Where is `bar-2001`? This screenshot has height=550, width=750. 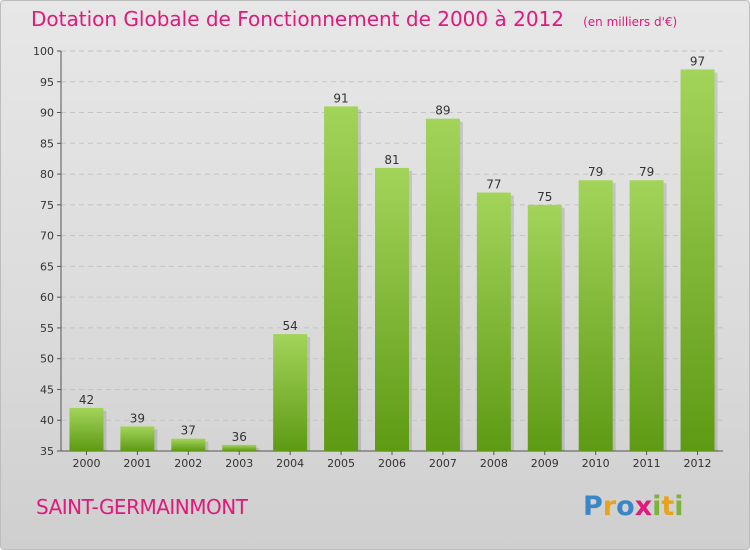
bar-2001 is located at coordinates (137, 438).